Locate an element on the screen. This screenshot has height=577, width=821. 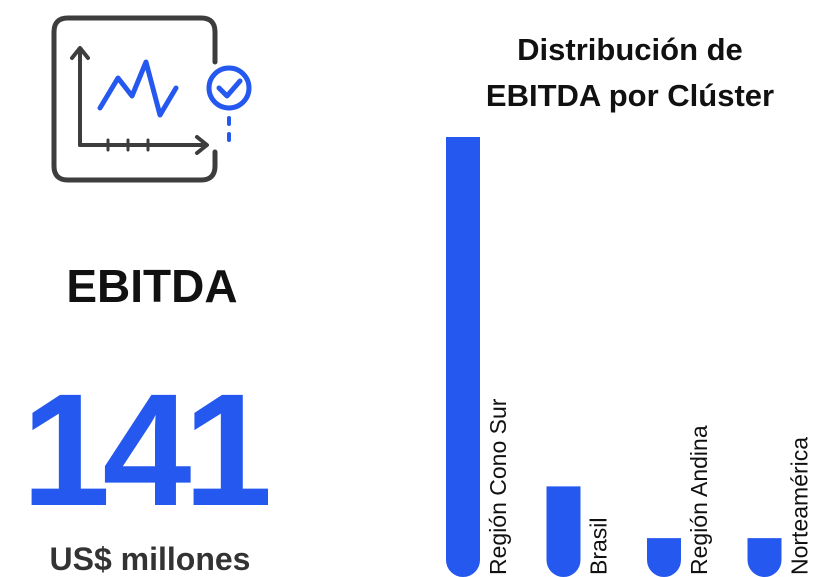
chart-icon is located at coordinates (151, 99).